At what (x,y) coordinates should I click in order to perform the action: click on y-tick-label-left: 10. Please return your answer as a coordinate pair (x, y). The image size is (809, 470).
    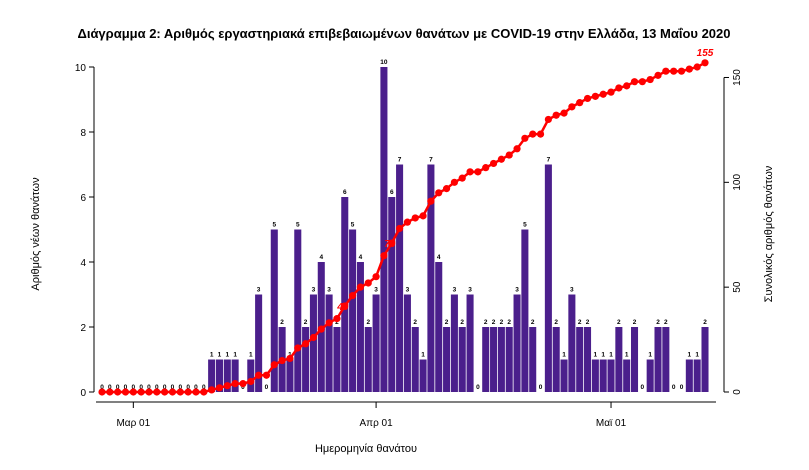
    Looking at the image, I should click on (81, 68).